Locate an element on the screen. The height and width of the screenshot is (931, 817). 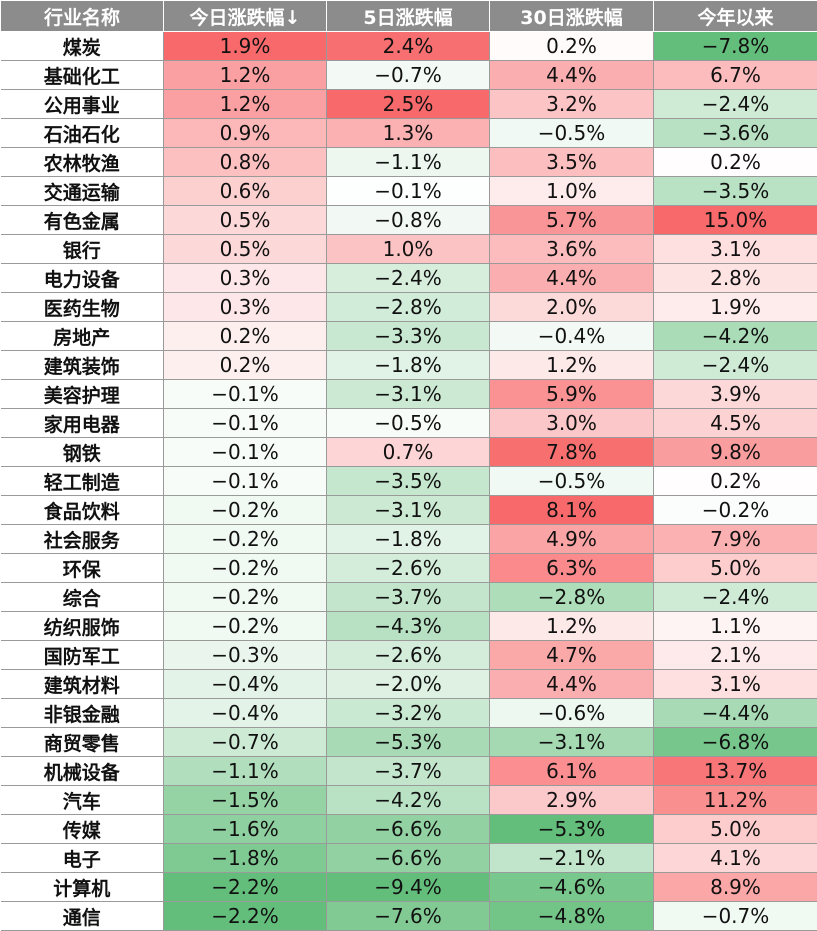
30day-change-cell: 6.3% is located at coordinates (572, 568).